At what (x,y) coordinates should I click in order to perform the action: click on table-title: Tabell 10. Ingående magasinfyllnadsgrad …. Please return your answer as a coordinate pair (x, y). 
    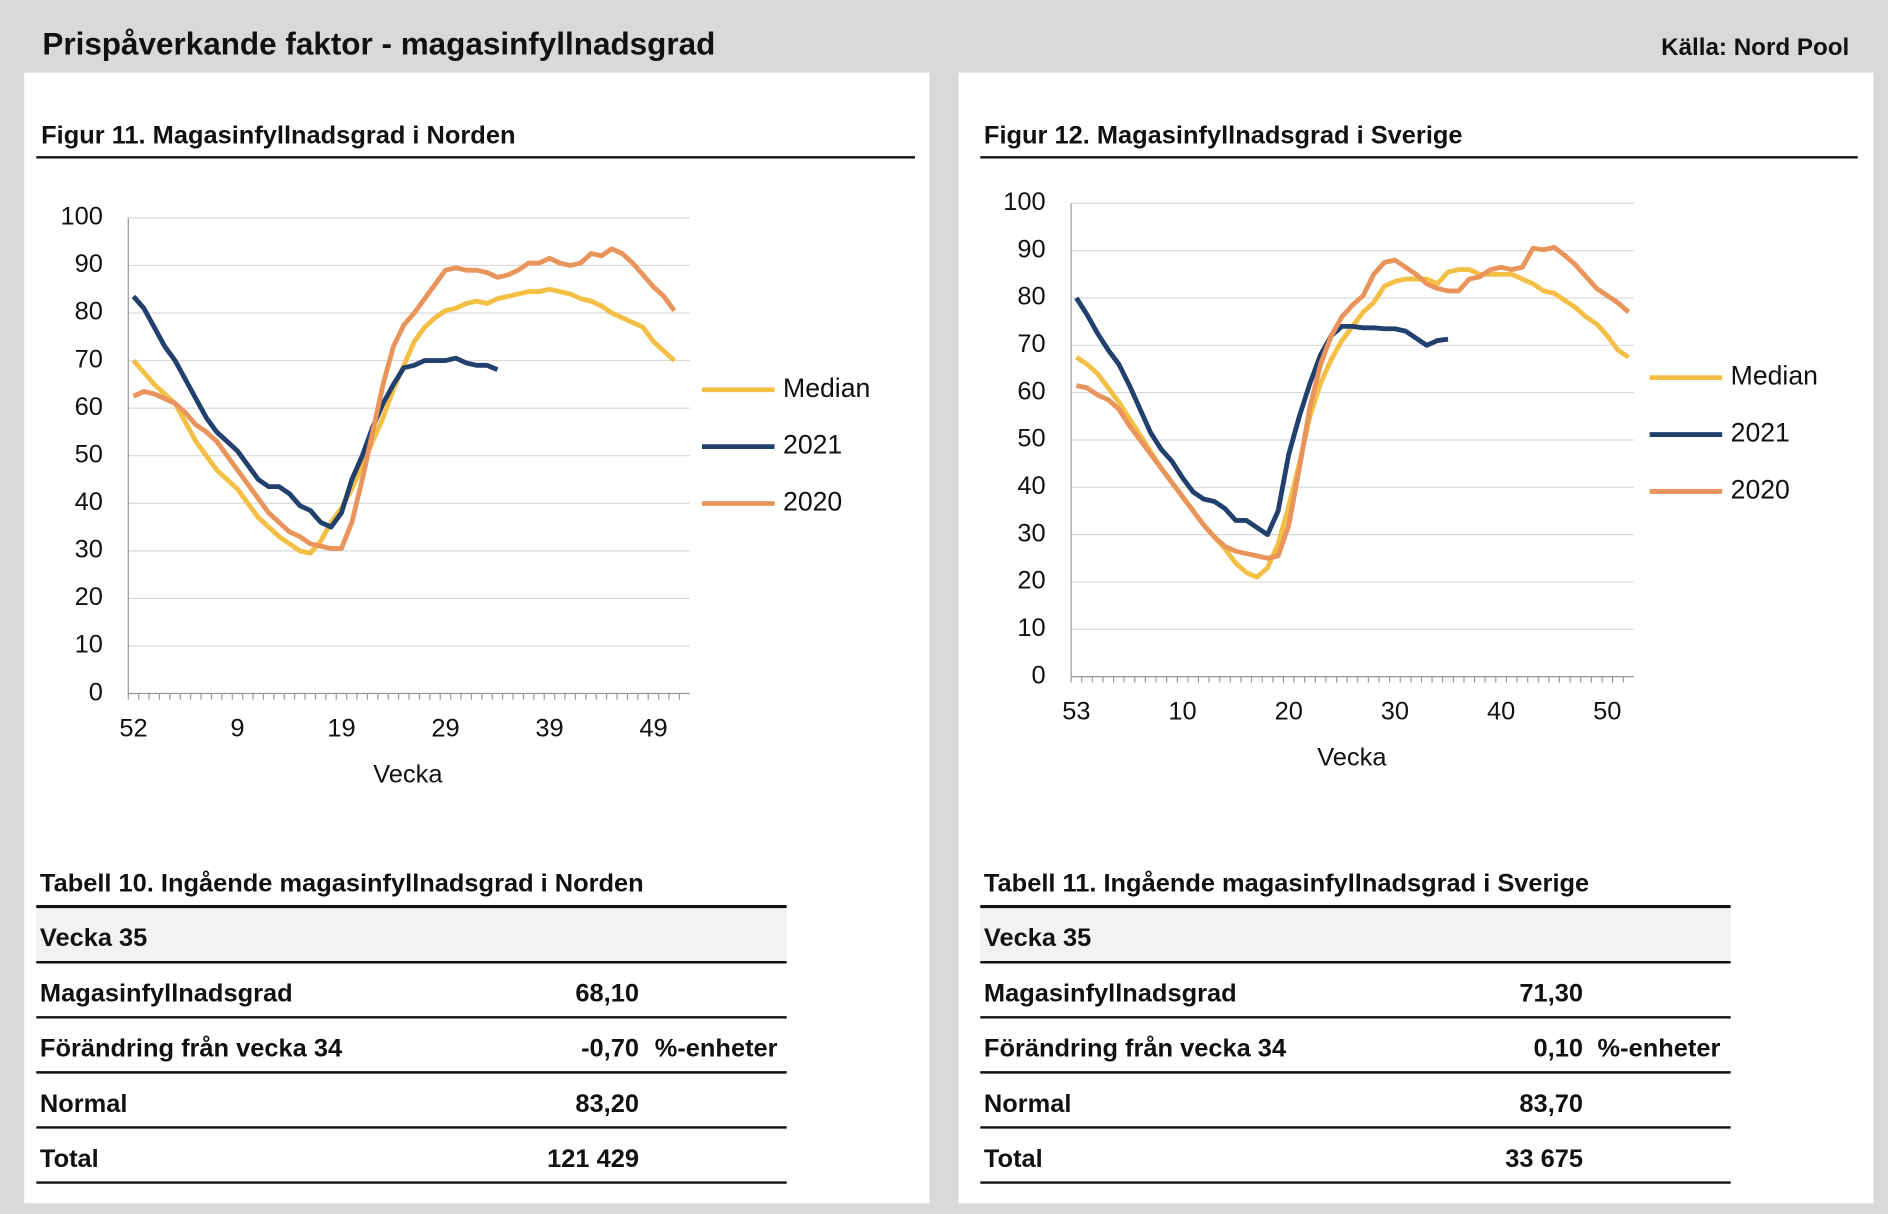
    Looking at the image, I should click on (342, 883).